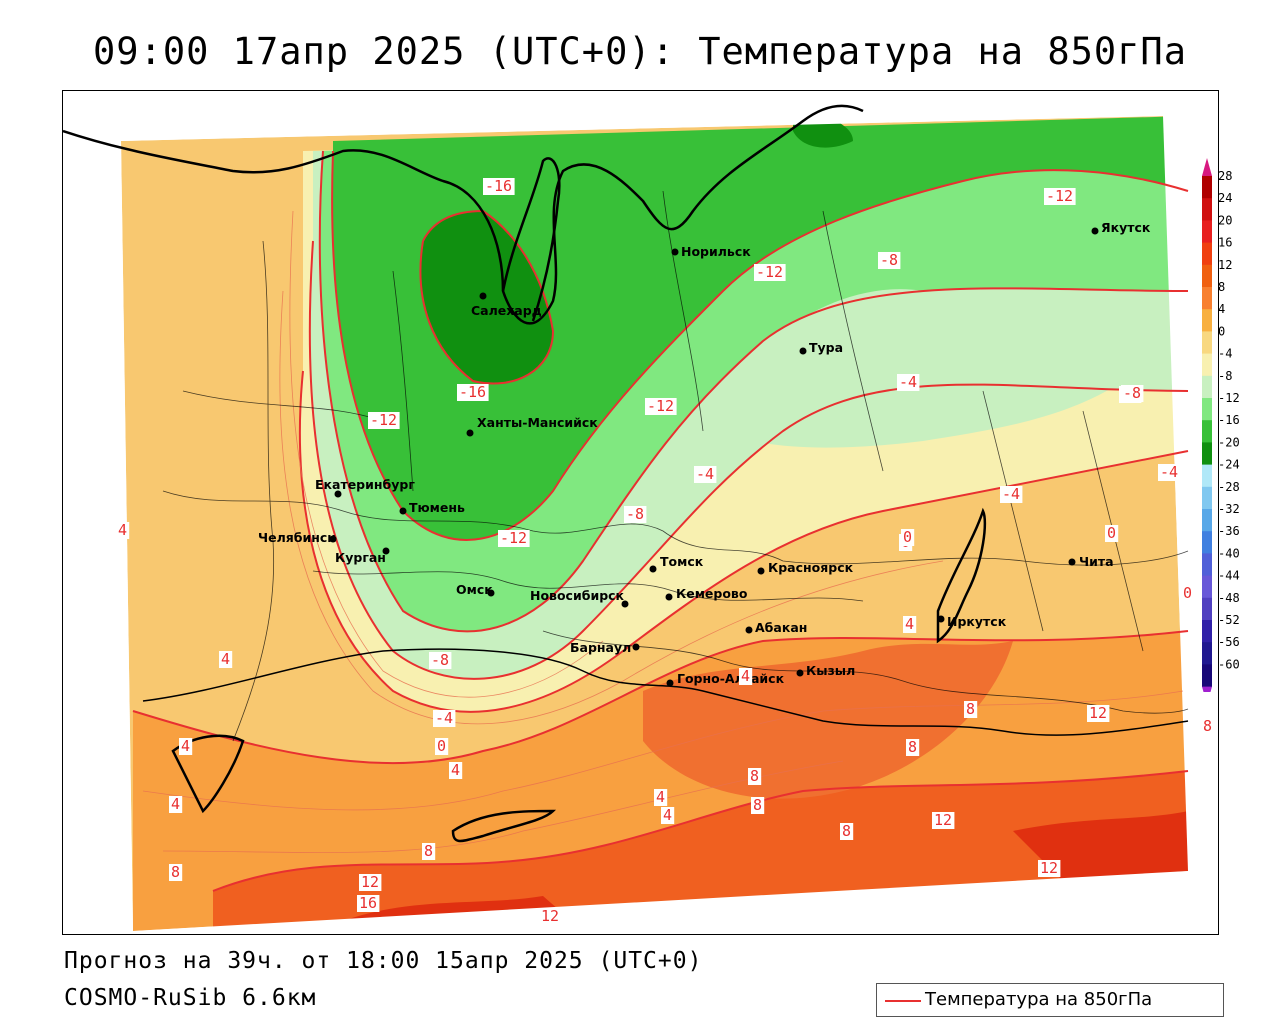 The width and height of the screenshot is (1280, 1024). Describe the element at coordinates (1229, 576) in the screenshot. I see `colorbar-label: -44` at that location.